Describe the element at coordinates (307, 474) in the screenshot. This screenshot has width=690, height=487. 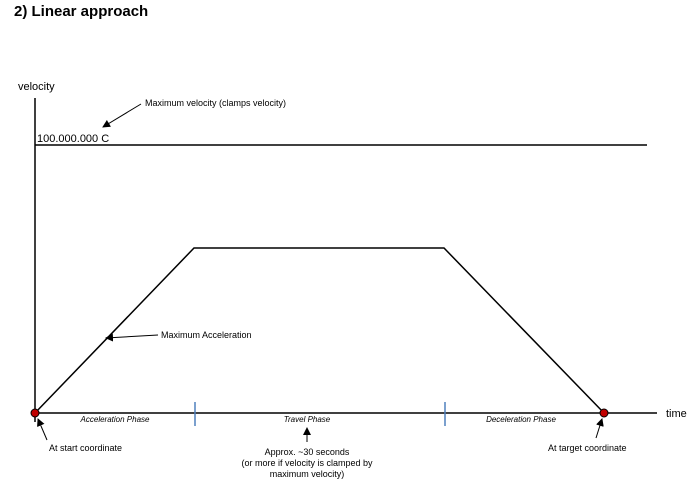
I see `duration-annotation-line3: maximum velocity)` at that location.